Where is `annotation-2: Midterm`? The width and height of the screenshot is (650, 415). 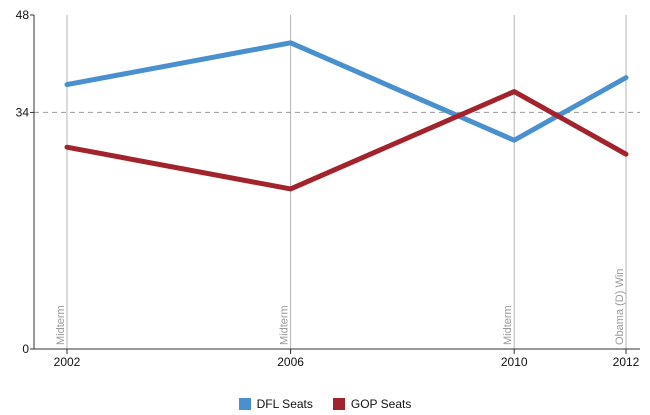 annotation-2: Midterm is located at coordinates (508, 325).